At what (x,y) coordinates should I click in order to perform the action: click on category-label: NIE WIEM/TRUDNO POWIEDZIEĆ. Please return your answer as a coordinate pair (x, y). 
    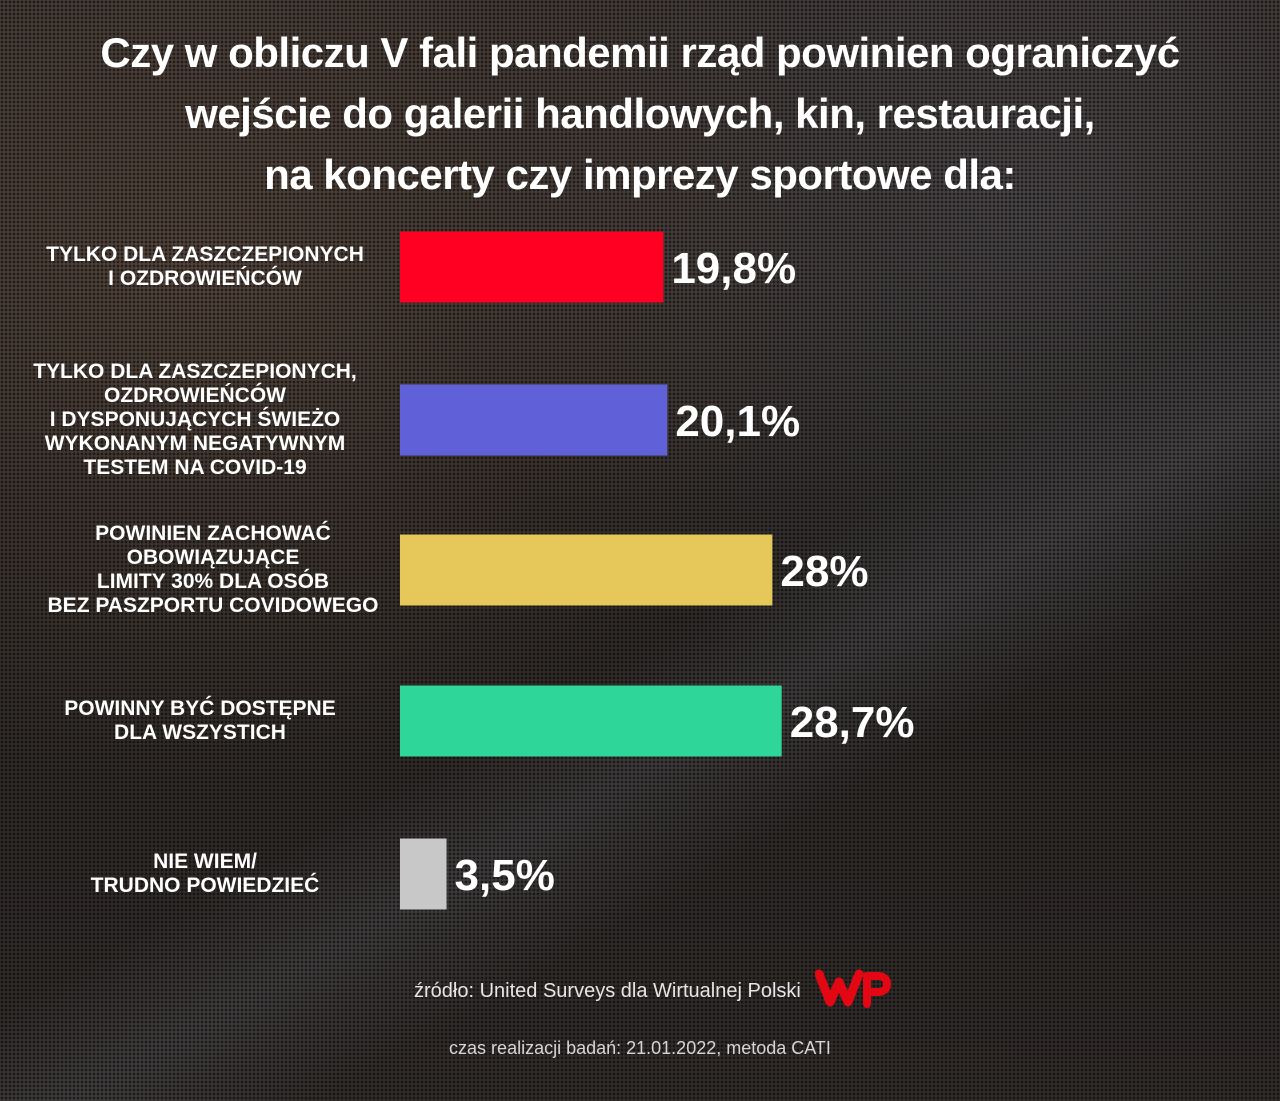
    Looking at the image, I should click on (205, 874).